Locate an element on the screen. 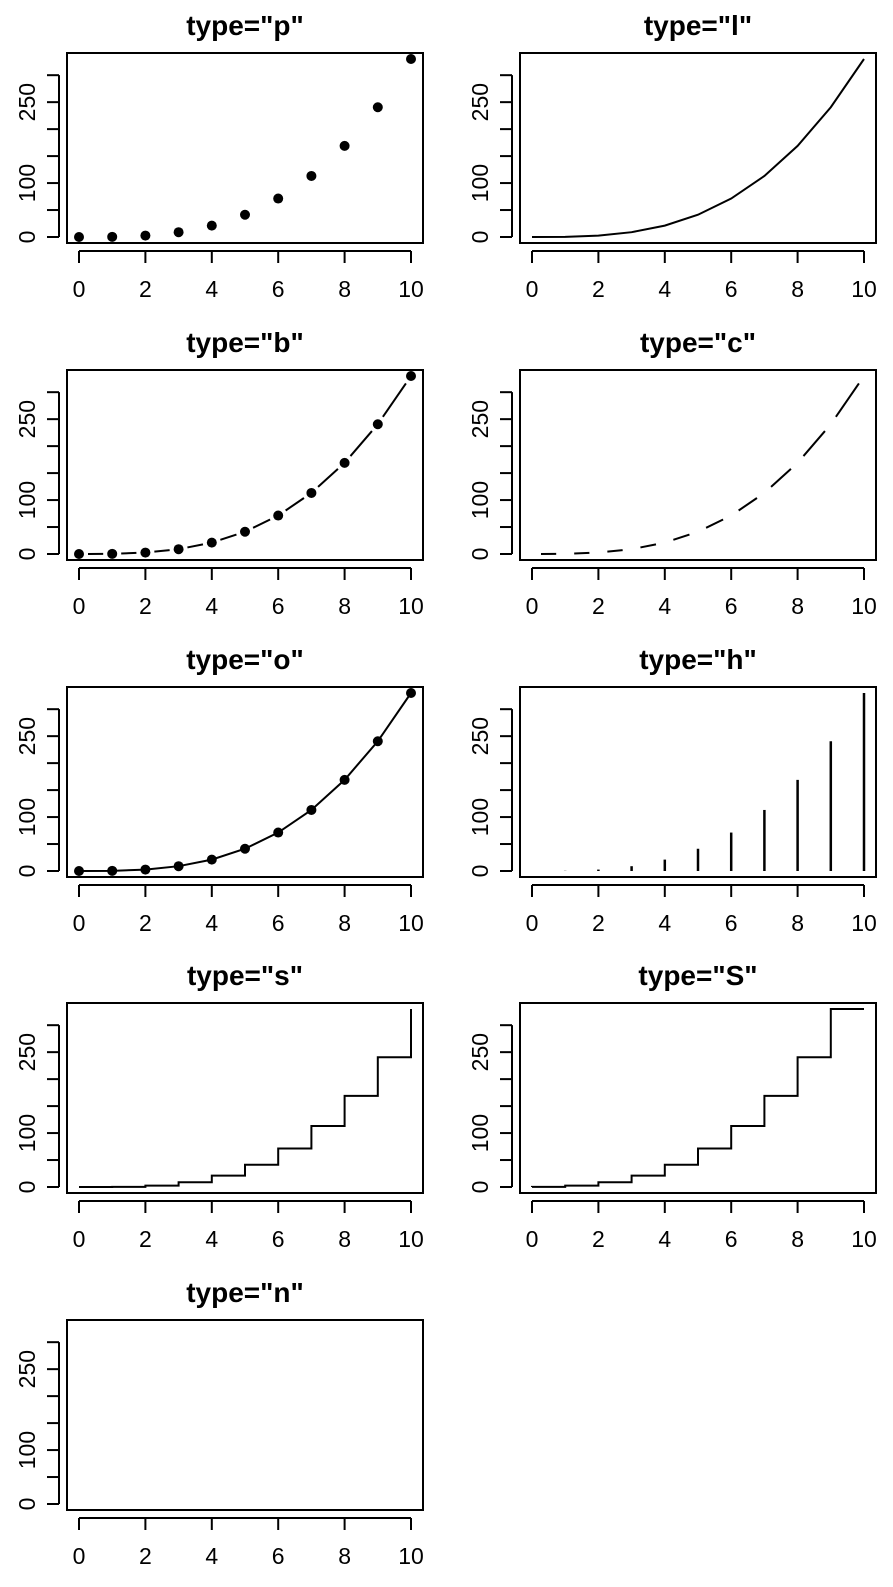 The height and width of the screenshot is (1587, 893). chart-title: type="o" is located at coordinates (245, 659).